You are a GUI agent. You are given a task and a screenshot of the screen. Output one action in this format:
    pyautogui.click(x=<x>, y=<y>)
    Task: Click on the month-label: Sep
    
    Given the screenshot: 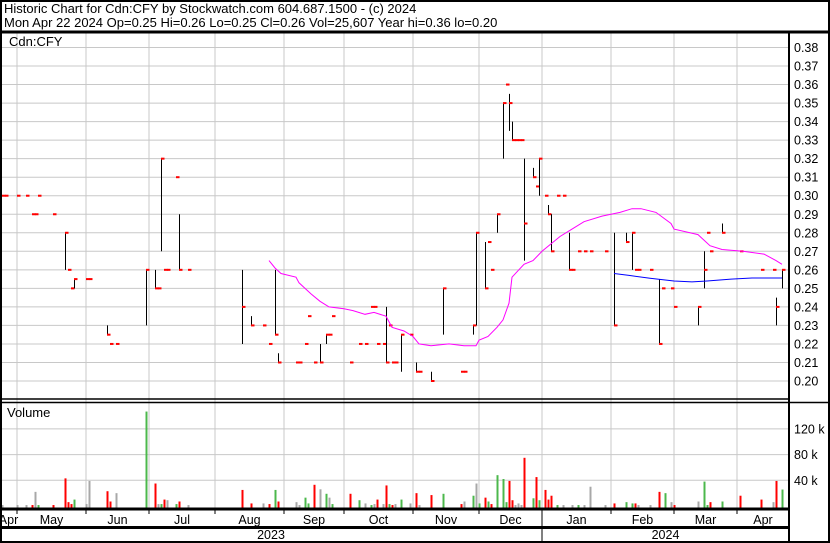 What is the action you would take?
    pyautogui.click(x=314, y=520)
    